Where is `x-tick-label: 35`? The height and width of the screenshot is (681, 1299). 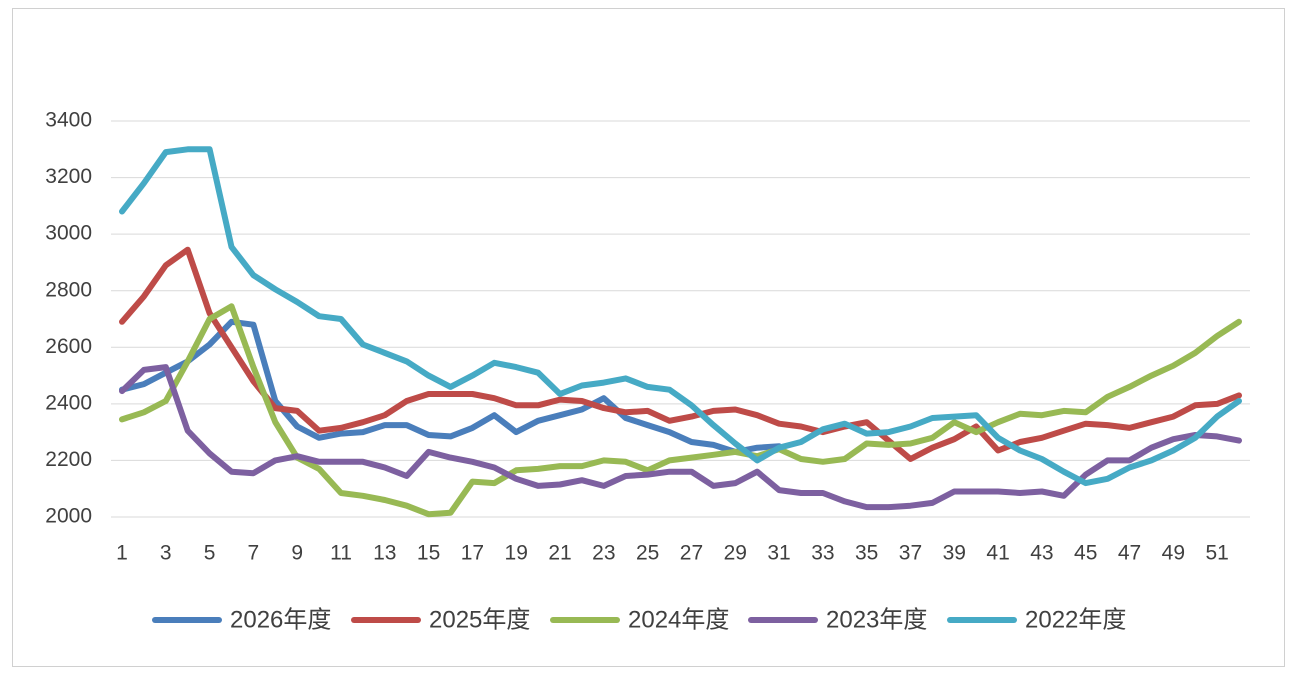
x-tick-label: 35 is located at coordinates (866, 553).